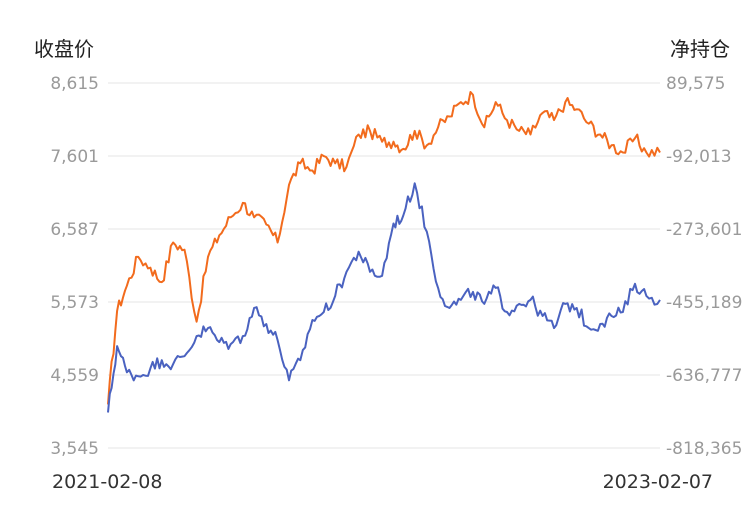 This screenshot has height=510, width=750. Describe the element at coordinates (74, 84) in the screenshot. I see `left-tick-label: 8,615` at that location.